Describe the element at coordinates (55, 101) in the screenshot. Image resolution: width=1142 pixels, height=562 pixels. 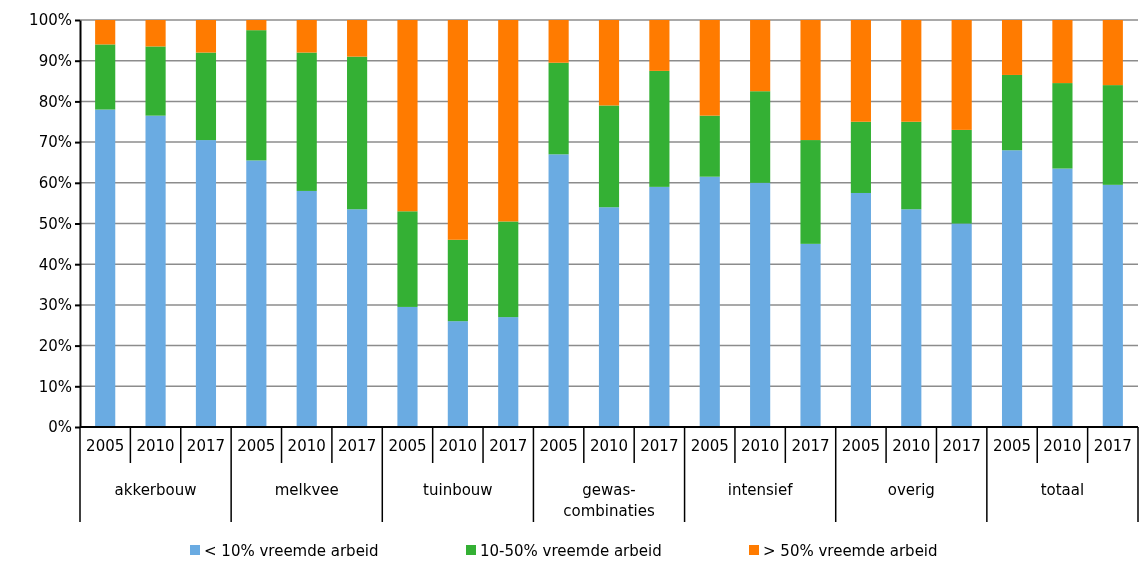
I see `y-tick-label: 80%` at that location.